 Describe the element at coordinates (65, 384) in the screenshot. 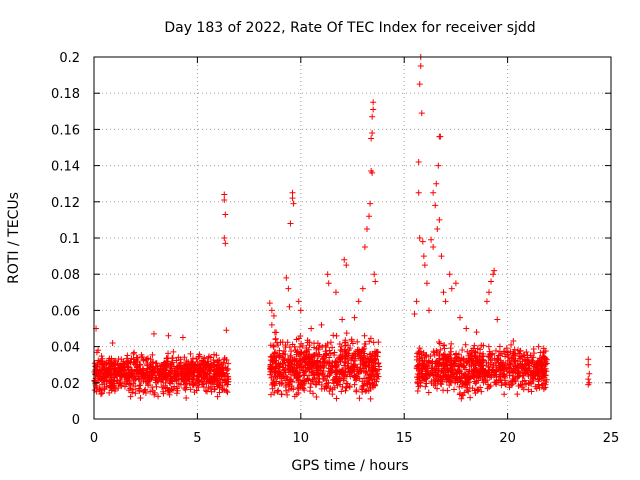

I see `y-tick-label: 0.02` at that location.